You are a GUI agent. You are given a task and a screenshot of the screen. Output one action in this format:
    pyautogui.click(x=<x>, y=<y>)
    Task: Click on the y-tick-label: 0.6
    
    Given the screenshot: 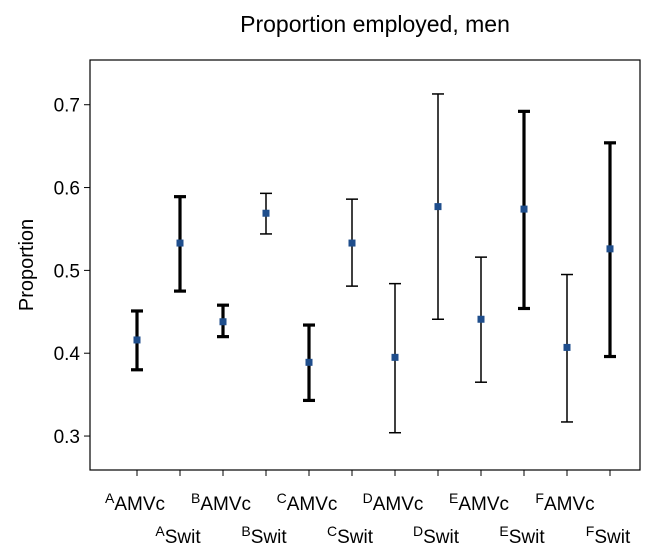 What is the action you would take?
    pyautogui.click(x=67, y=189)
    